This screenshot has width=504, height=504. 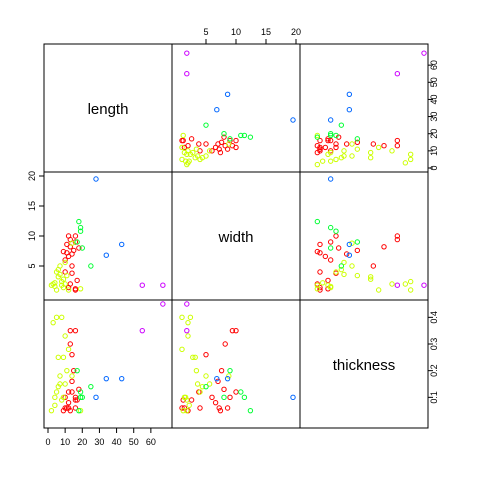 What do you see at coordinates (151, 442) in the screenshot?
I see `axis-tick-label-bottom-length-6: 60` at bounding box center [151, 442].